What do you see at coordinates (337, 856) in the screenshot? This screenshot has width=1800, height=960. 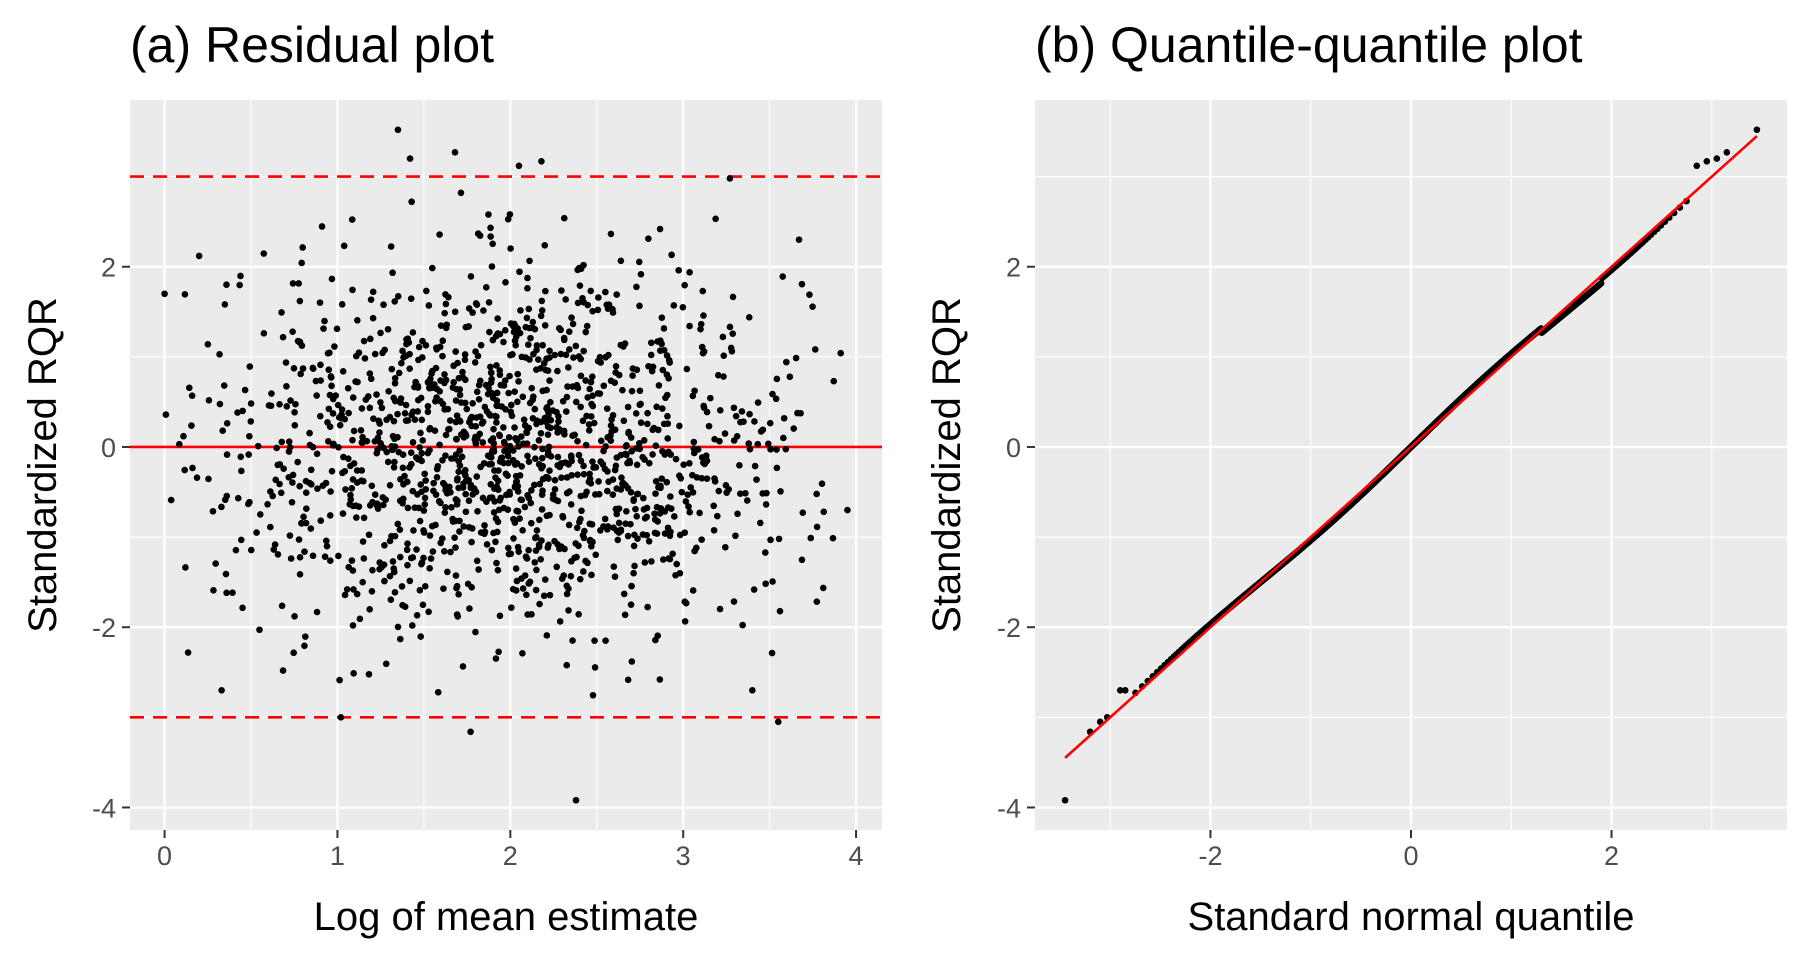 I see `residual-x-tick-label: 1` at bounding box center [337, 856].